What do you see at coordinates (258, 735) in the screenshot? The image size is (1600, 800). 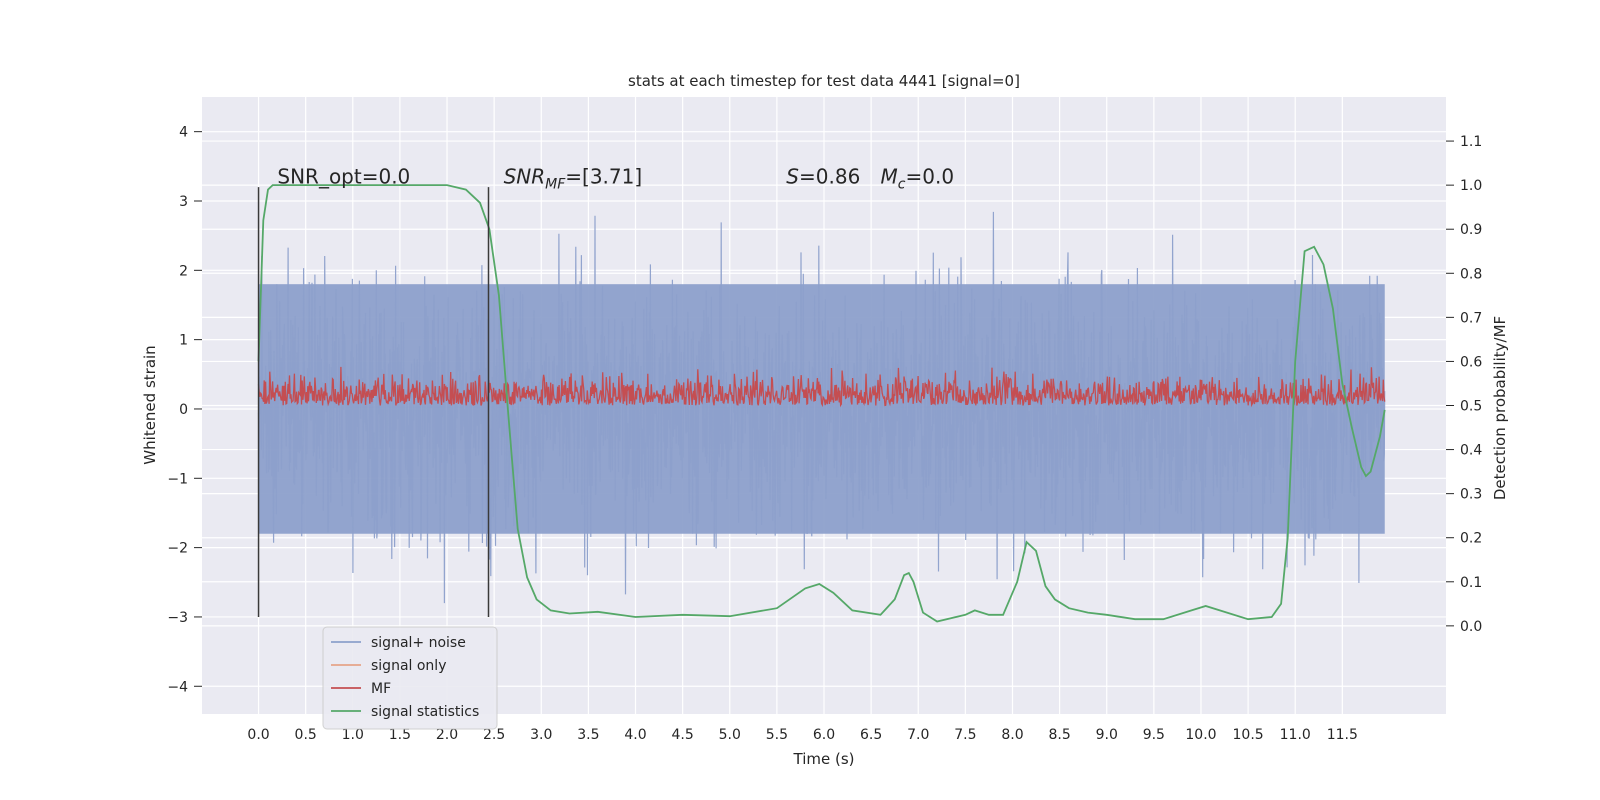 I see `x-tick-label: 0.0` at bounding box center [258, 735].